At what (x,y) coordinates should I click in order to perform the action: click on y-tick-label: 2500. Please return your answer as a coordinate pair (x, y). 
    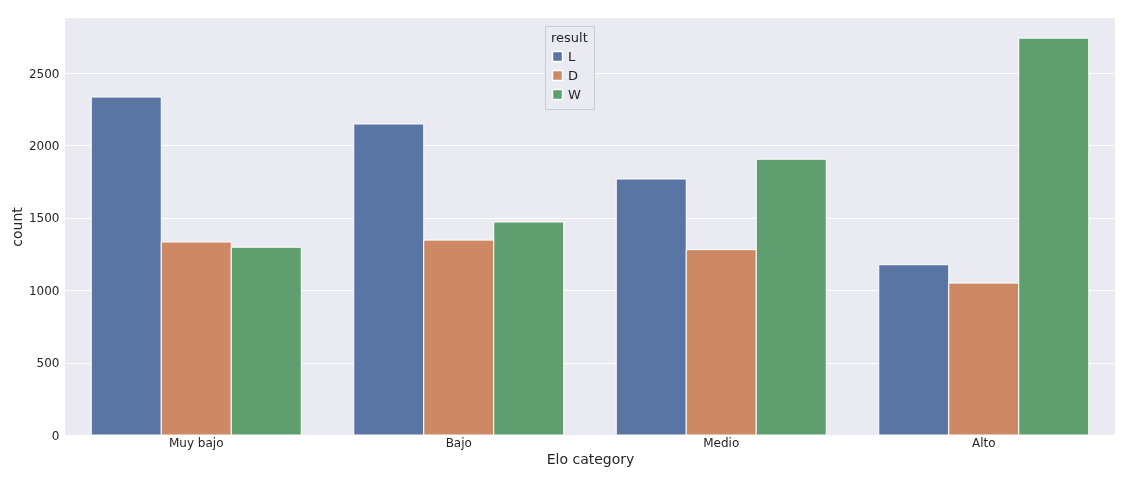
    Looking at the image, I should click on (44, 73).